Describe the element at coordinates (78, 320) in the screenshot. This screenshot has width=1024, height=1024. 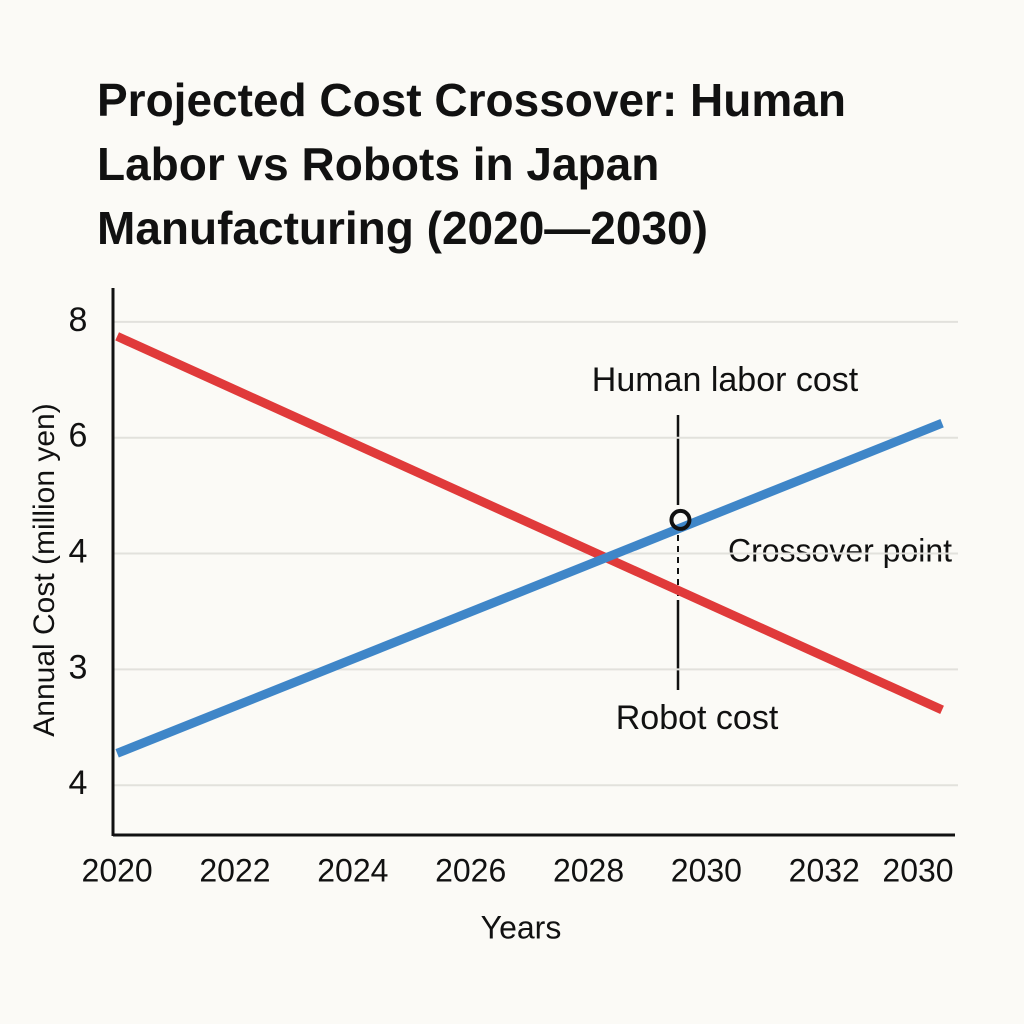
I see `y-tick-label: 8` at that location.